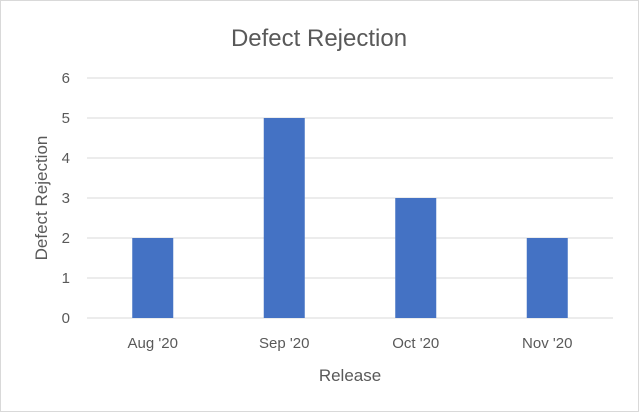 This screenshot has height=412, width=639. I want to click on x-axis-ticks: Aug '20 Sep '20 Oct '20 Nov '20, so click(350, 343).